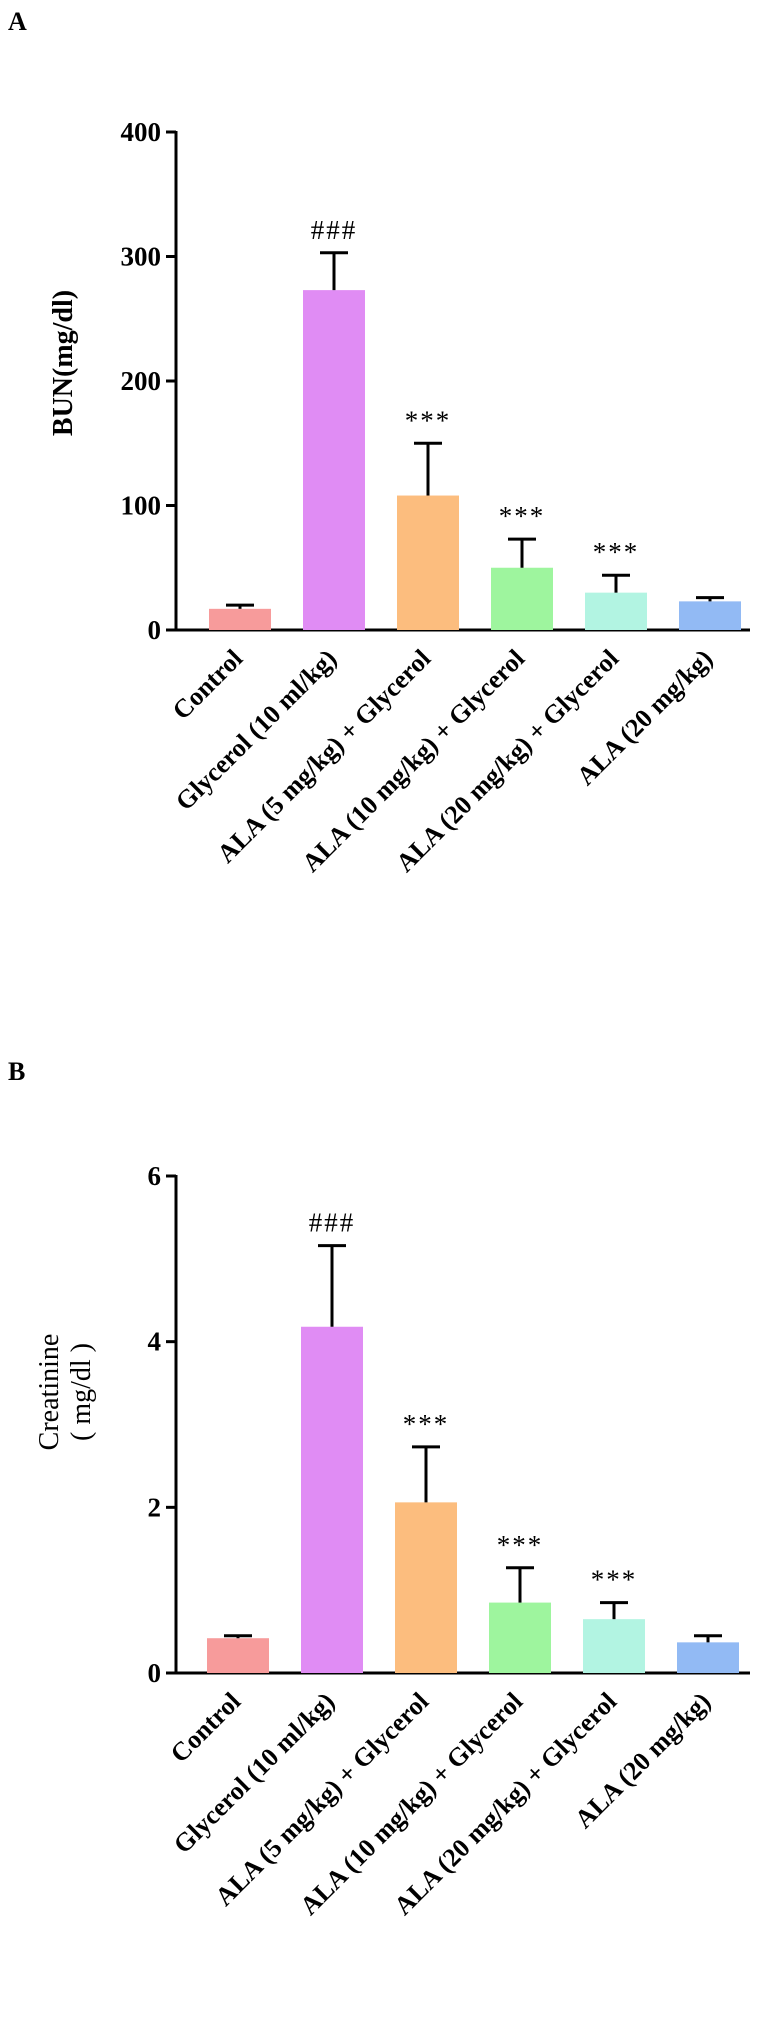 This screenshot has width=781, height=2029. What do you see at coordinates (81, 1392) in the screenshot?
I see `panel-b-y-axis-label-line-2: ( mg/dl )` at bounding box center [81, 1392].